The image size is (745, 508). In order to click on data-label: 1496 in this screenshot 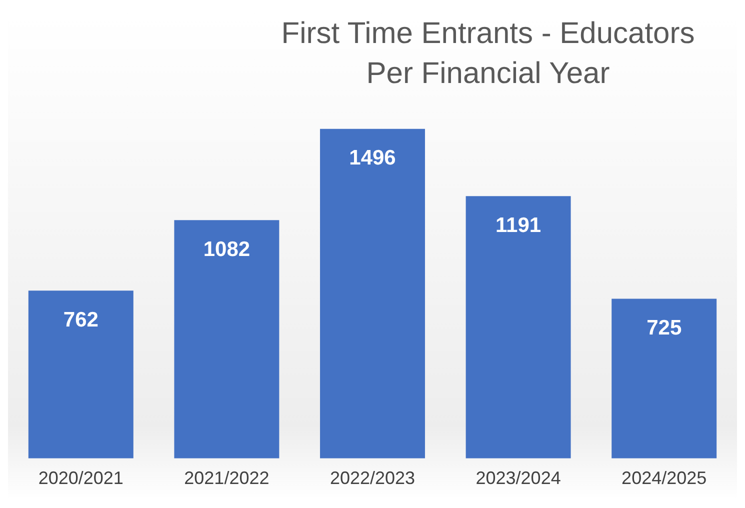, I will do `click(372, 158)`.